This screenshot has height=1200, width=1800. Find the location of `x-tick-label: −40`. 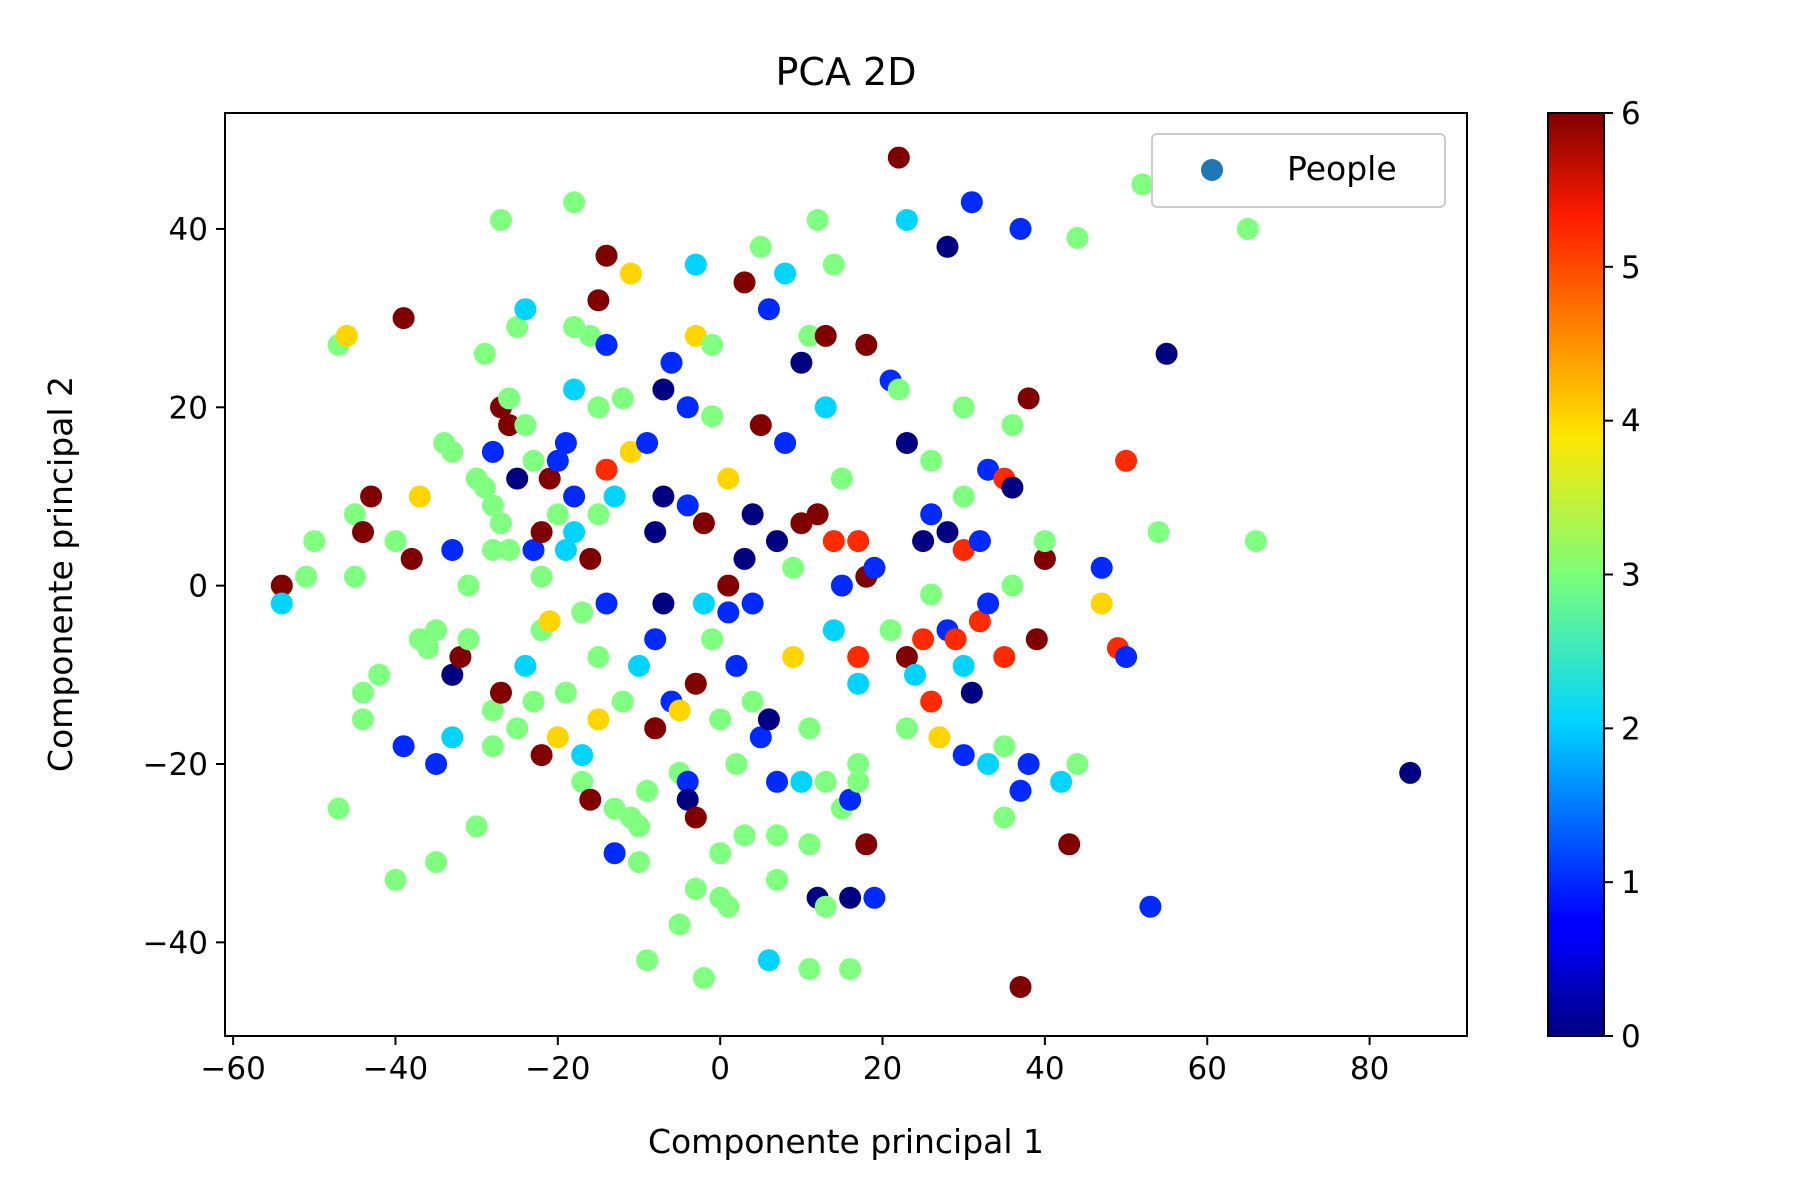

x-tick-label: −40 is located at coordinates (395, 1069).